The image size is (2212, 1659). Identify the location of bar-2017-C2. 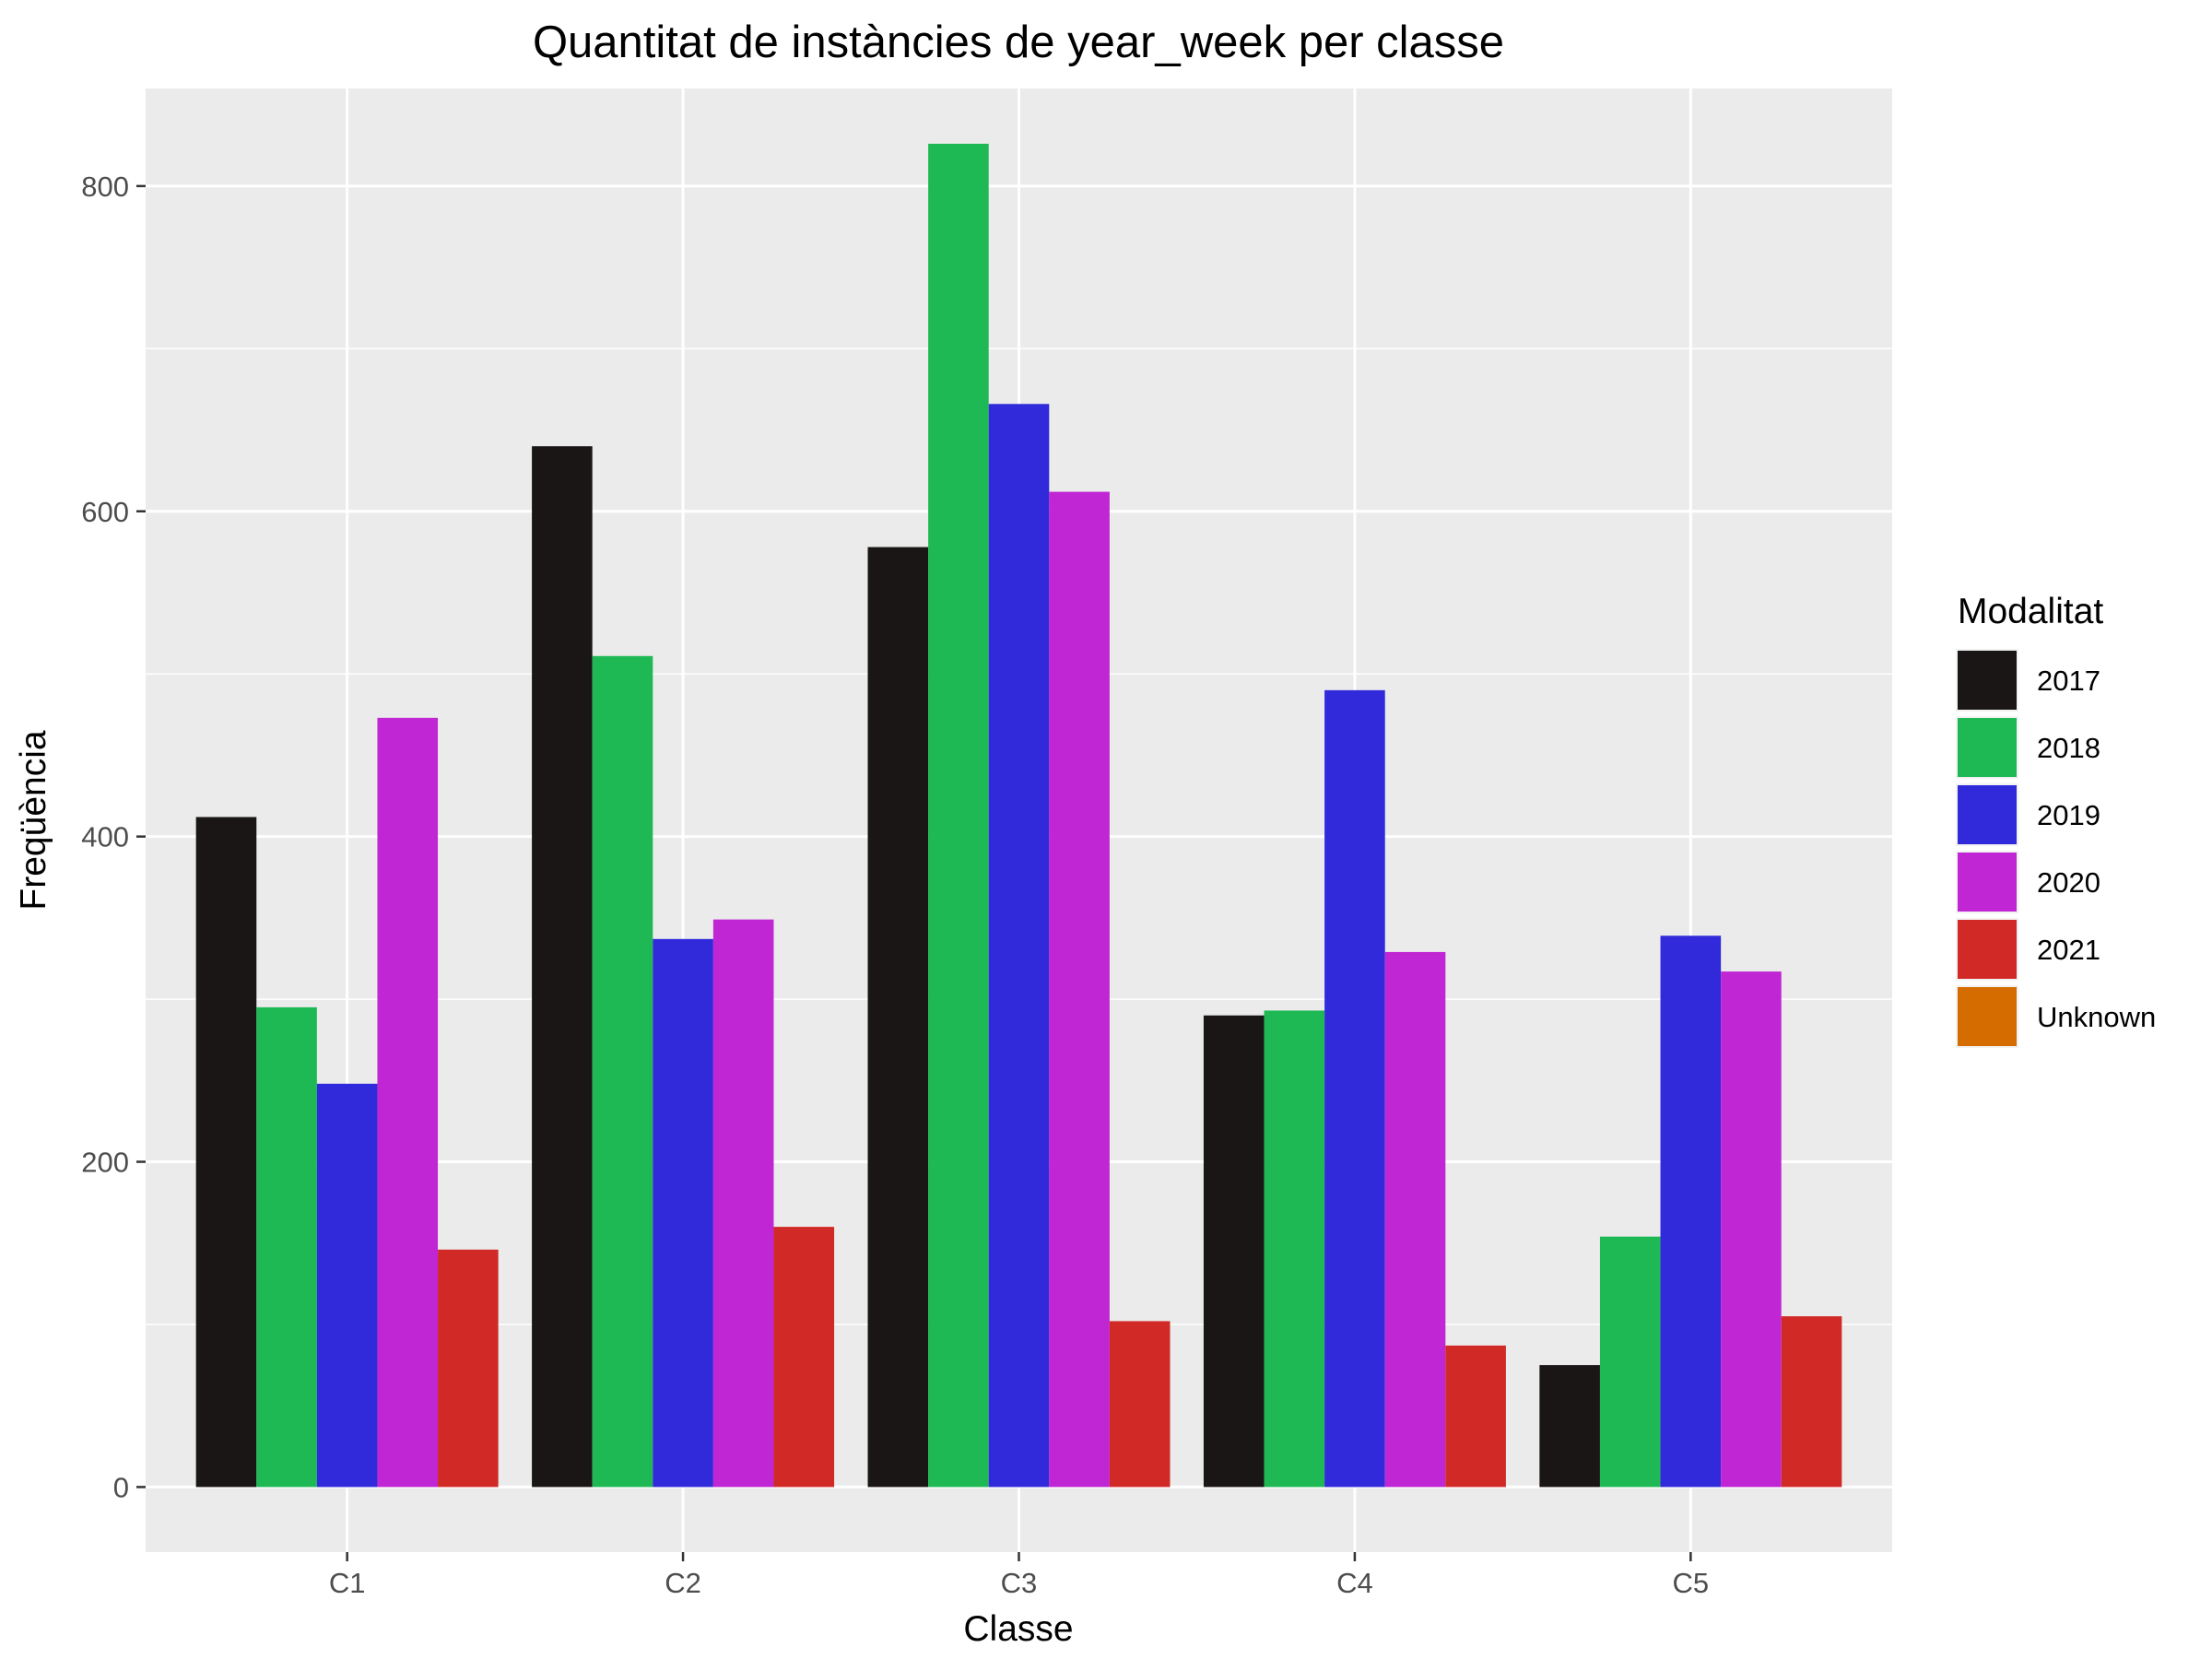
(562, 967).